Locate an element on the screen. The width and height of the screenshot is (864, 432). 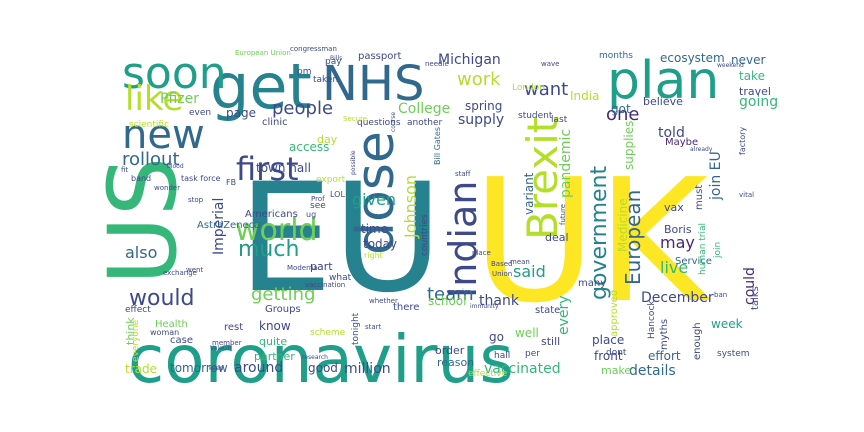
word-whether: whether is located at coordinates (383, 301).